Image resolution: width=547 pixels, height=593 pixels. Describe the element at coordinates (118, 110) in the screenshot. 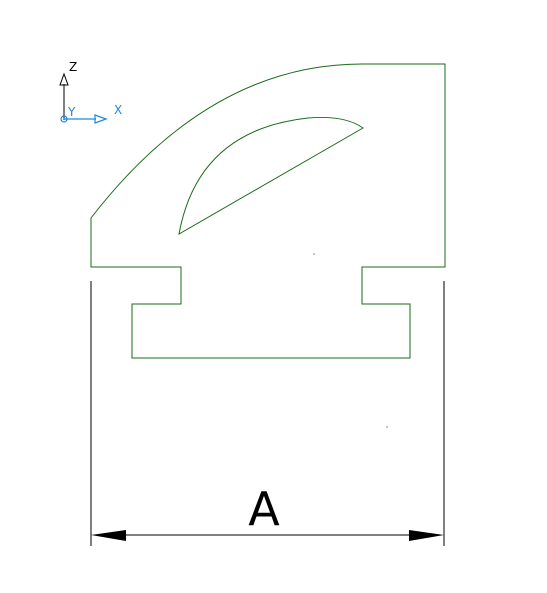

I see `x-axis-label: X` at that location.